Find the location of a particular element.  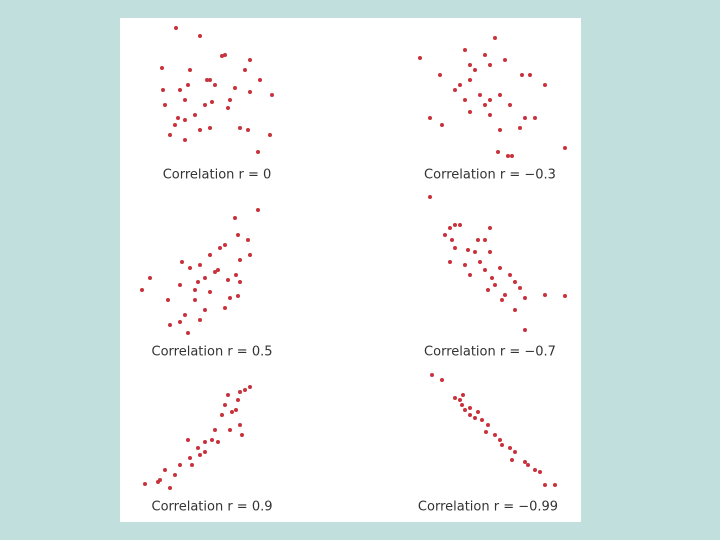

chart-title: Correlation r = 0 is located at coordinates (217, 175).